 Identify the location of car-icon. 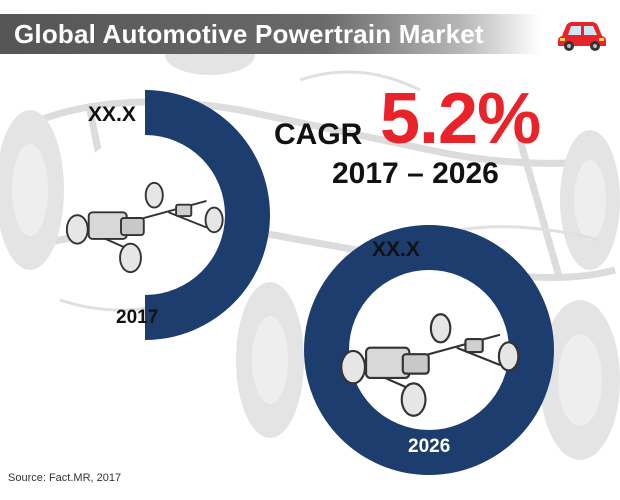
(582, 36).